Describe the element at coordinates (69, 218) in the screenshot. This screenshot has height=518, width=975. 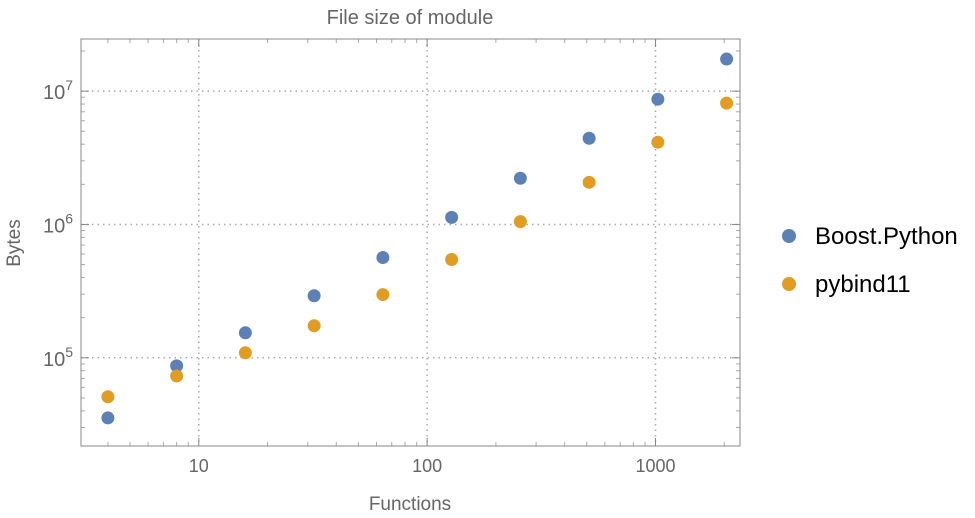
I see `tick-exponent: 6` at that location.